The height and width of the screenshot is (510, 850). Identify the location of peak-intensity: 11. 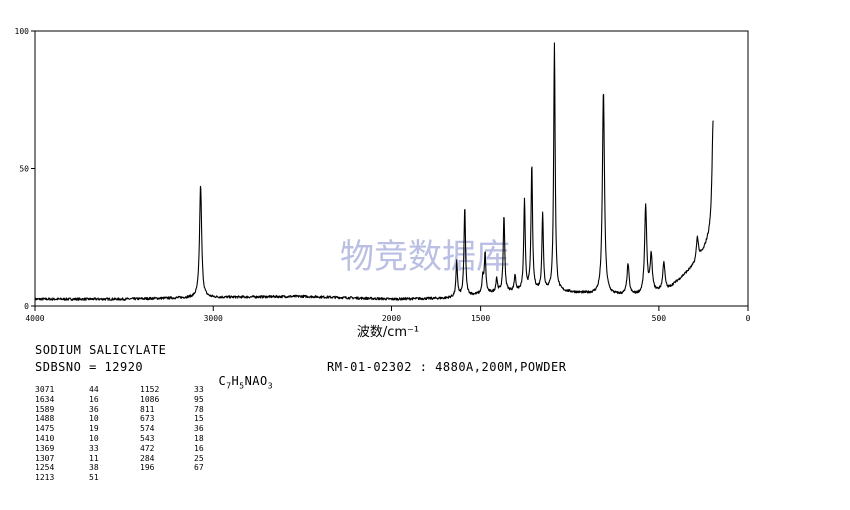
(94, 458).